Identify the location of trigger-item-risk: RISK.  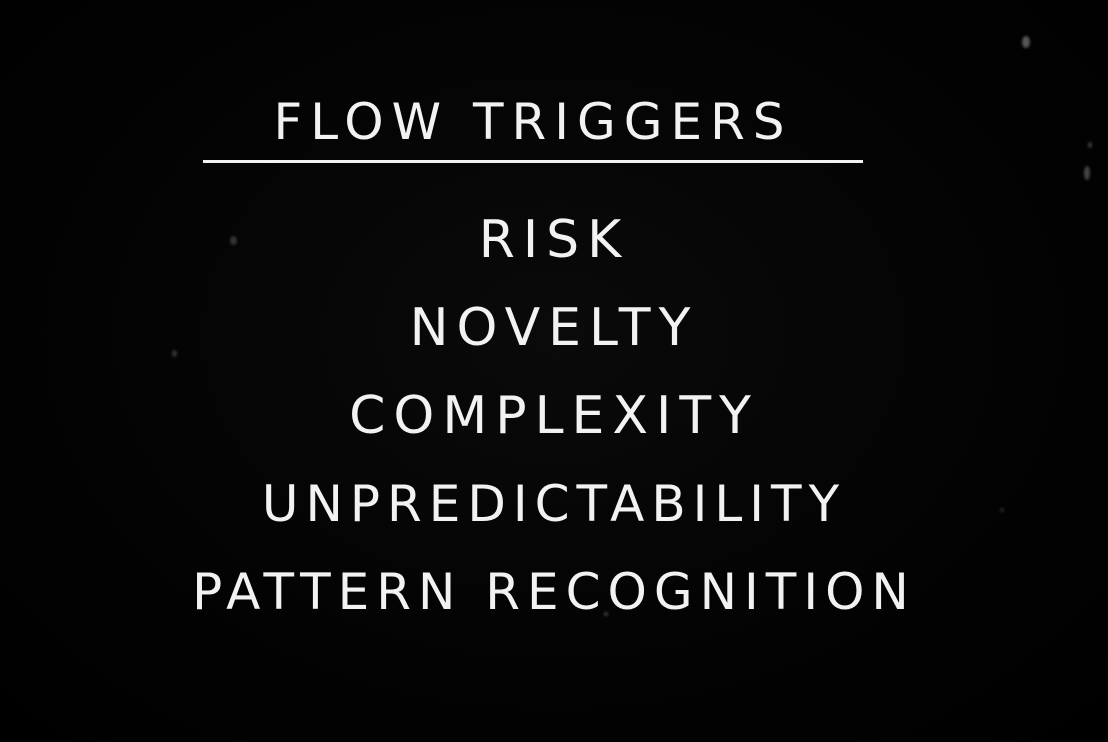
(554, 240).